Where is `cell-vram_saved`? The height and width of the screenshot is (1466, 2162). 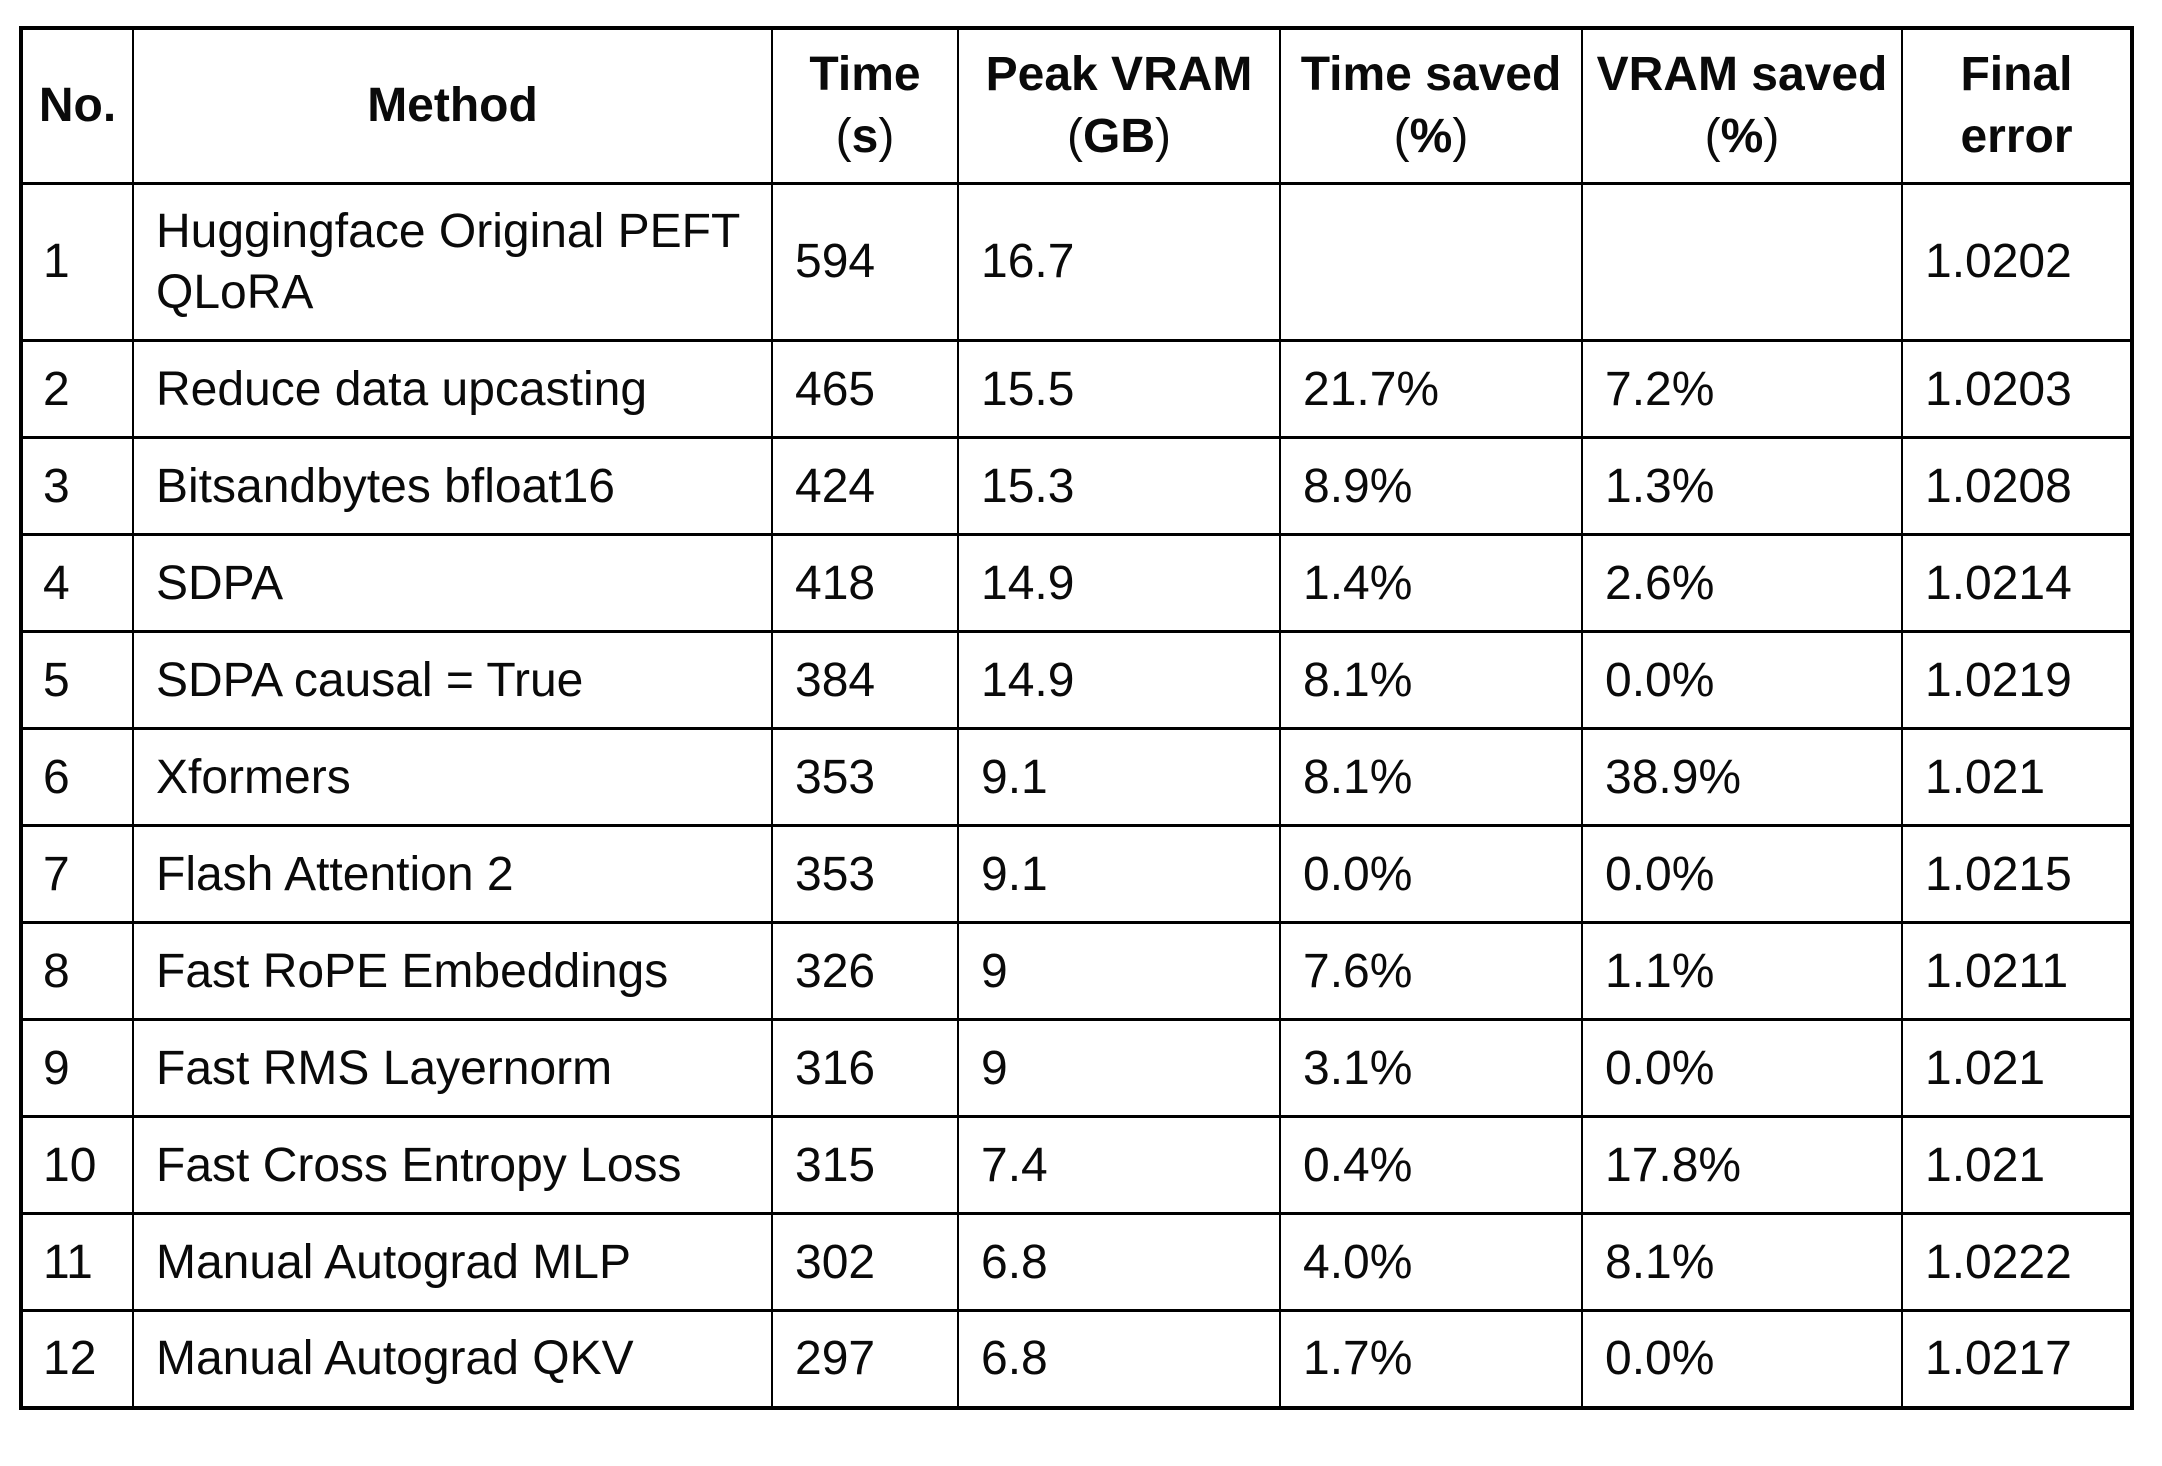
cell-vram_saved is located at coordinates (1742, 262).